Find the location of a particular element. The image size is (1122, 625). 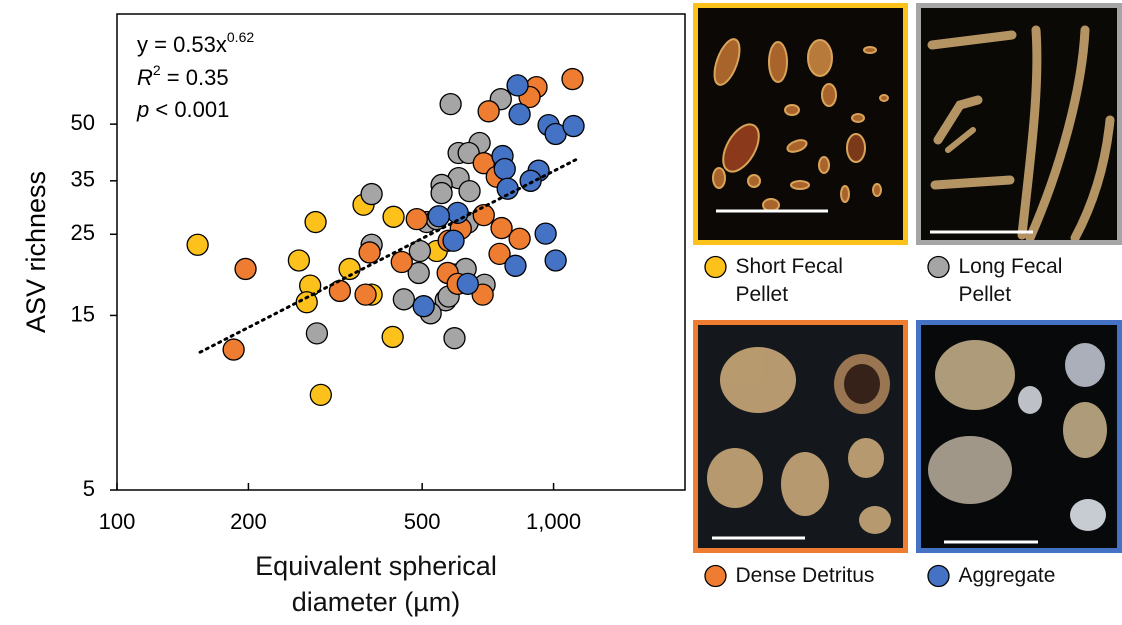

r-symbol: R is located at coordinates (145, 77).